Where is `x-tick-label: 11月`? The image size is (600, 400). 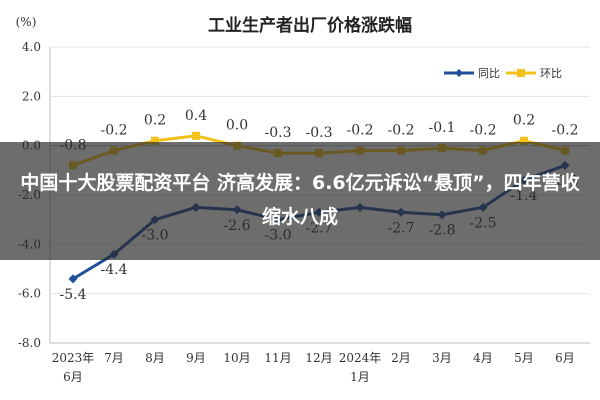
x-tick-label: 11月 is located at coordinates (277, 358).